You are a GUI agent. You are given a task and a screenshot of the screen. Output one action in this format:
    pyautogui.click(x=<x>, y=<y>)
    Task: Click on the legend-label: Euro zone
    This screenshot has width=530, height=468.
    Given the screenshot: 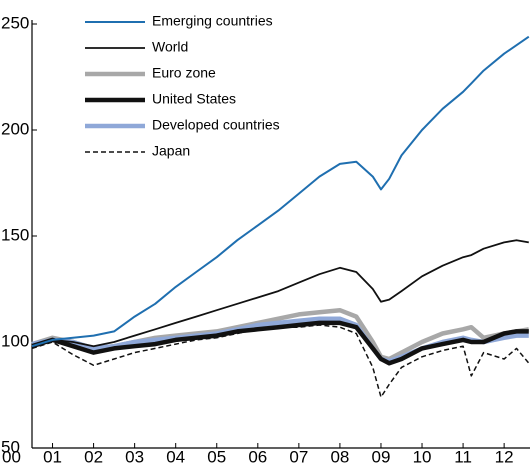 What is the action you would take?
    pyautogui.click(x=184, y=73)
    